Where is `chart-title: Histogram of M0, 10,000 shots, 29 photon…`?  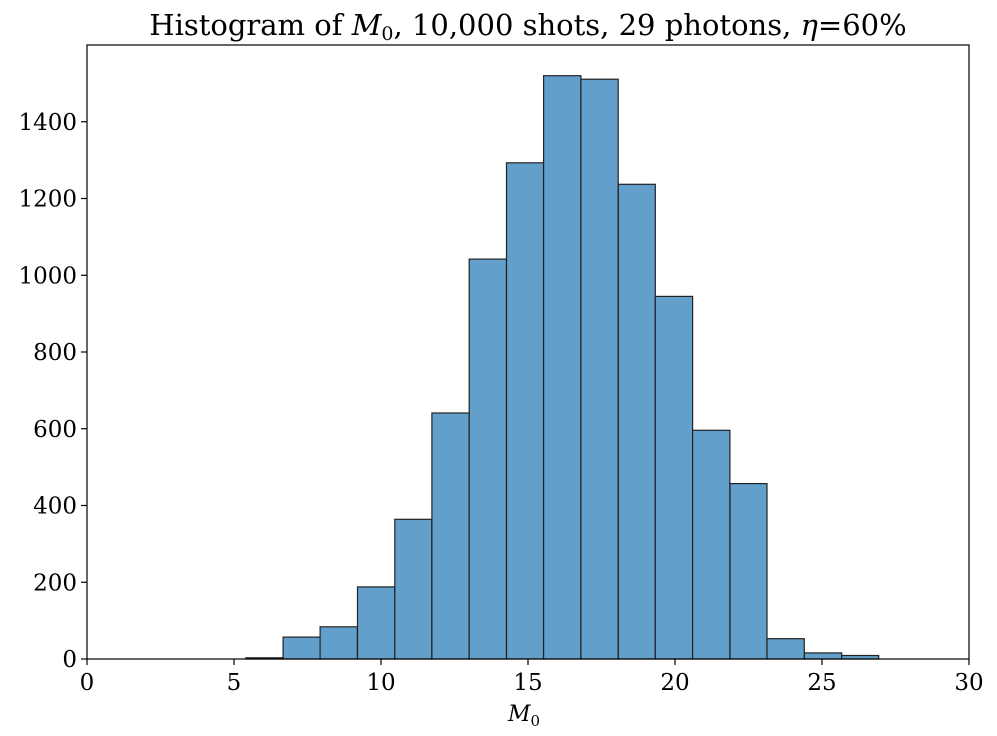 chart-title: Histogram of M0, 10,000 shots, 29 photon… is located at coordinates (527, 26).